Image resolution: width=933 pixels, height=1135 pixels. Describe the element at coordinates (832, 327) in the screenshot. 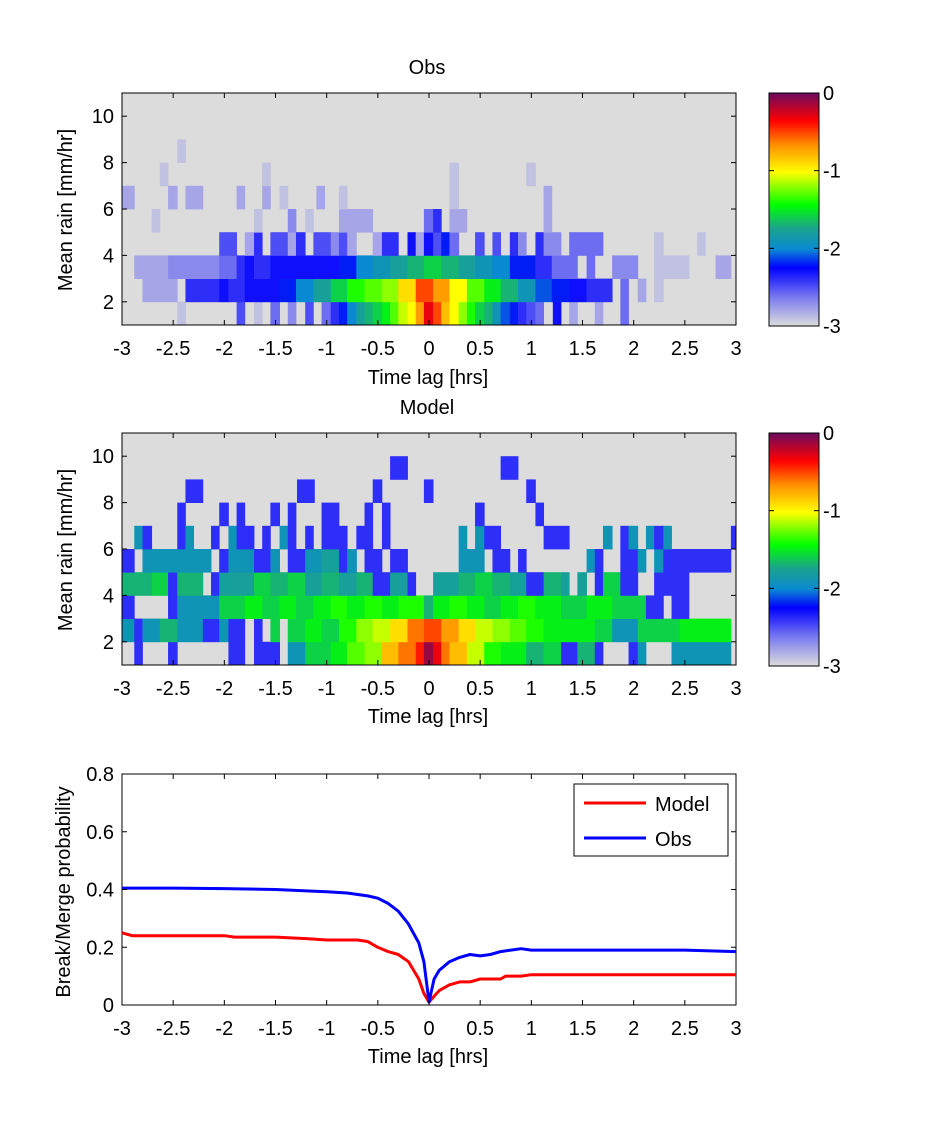

I see `obs-colorbar-tick-label: -3` at that location.